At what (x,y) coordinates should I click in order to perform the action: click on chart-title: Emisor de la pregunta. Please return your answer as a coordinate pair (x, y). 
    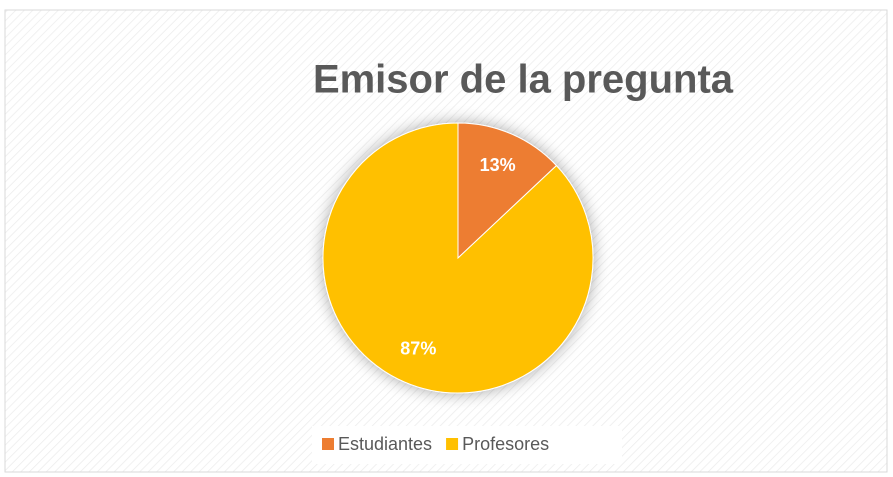
    Looking at the image, I should click on (523, 80).